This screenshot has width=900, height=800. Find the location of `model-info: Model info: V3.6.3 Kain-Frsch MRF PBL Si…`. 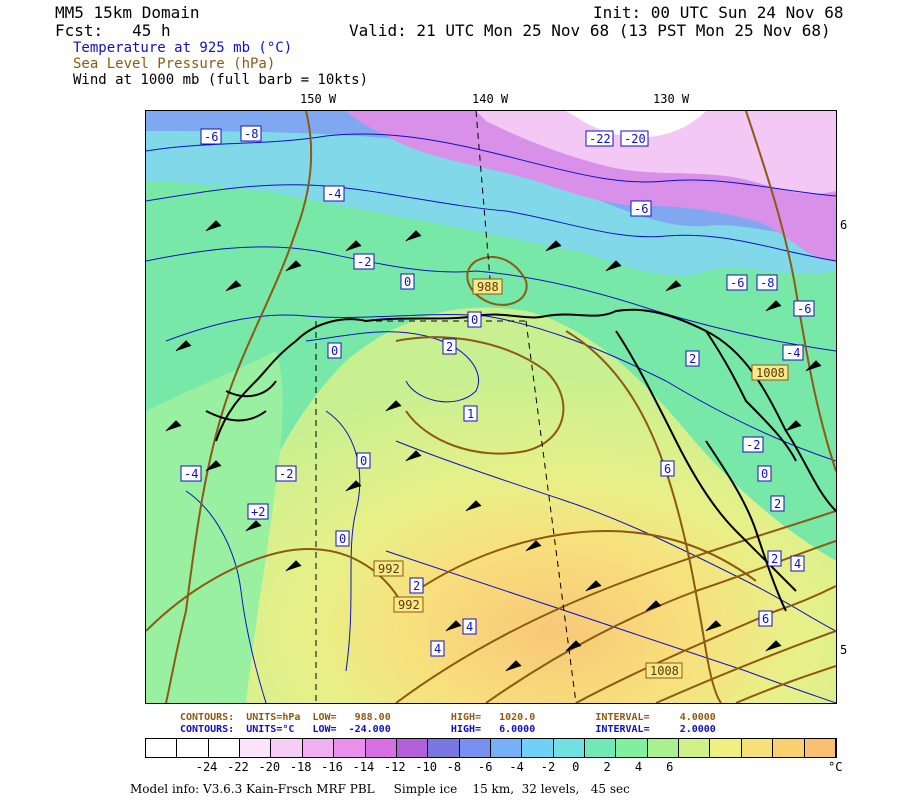

model-info: Model info: V3.6.3 Kain-Frsch MRF PBL Si… is located at coordinates (380, 789).